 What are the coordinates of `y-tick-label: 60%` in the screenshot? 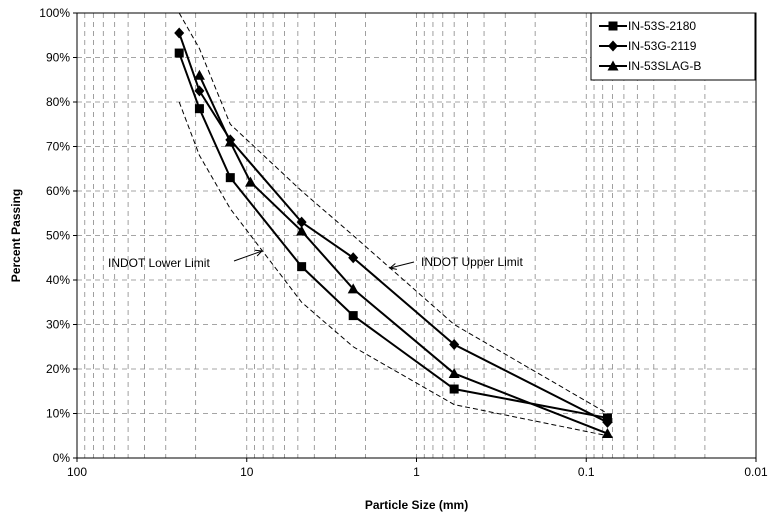 It's located at (58, 191).